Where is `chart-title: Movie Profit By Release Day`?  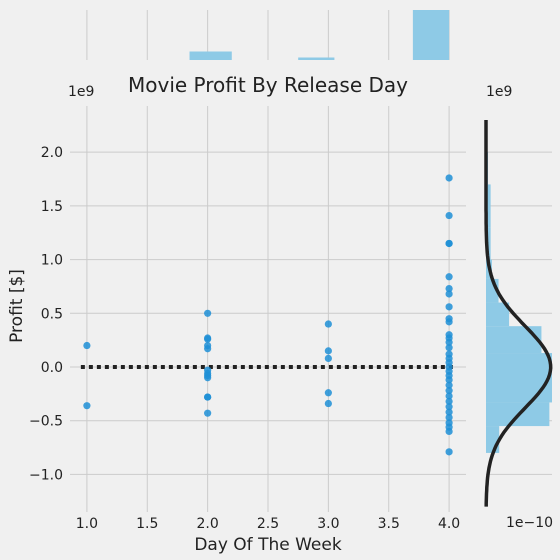
chart-title: Movie Profit By Release Day is located at coordinates (268, 85).